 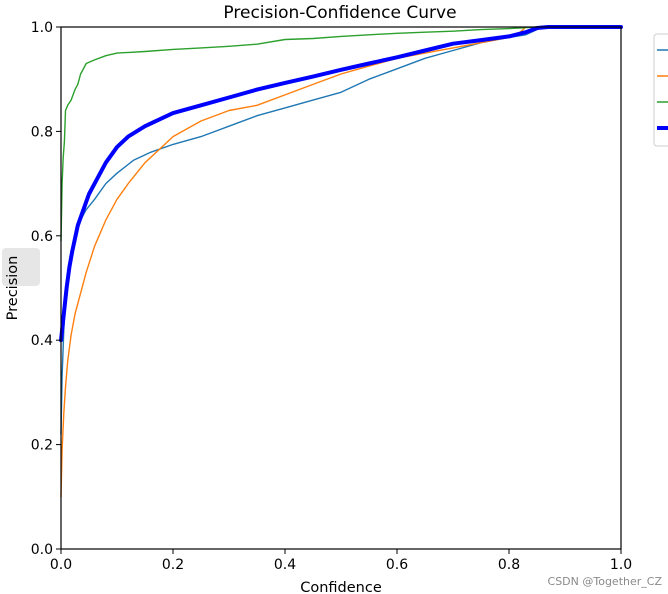 I want to click on y-tick-label: 0.4, so click(x=42, y=341).